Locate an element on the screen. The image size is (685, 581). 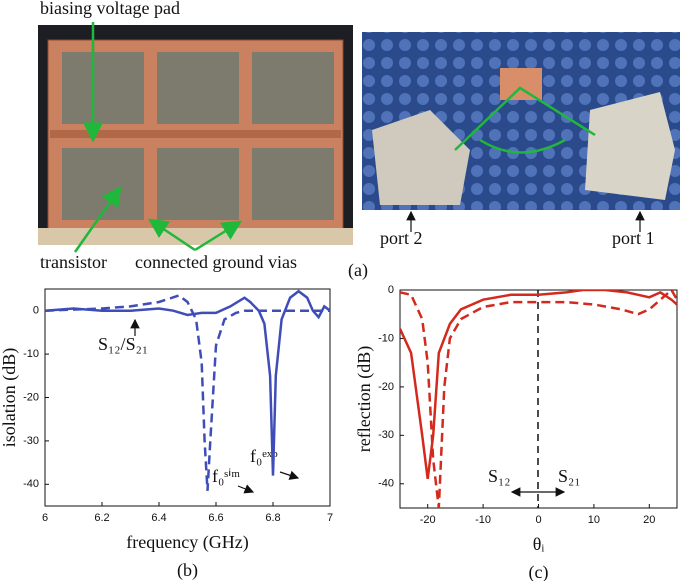
y-axis-label: isolation (dB) is located at coordinates (10, 398).